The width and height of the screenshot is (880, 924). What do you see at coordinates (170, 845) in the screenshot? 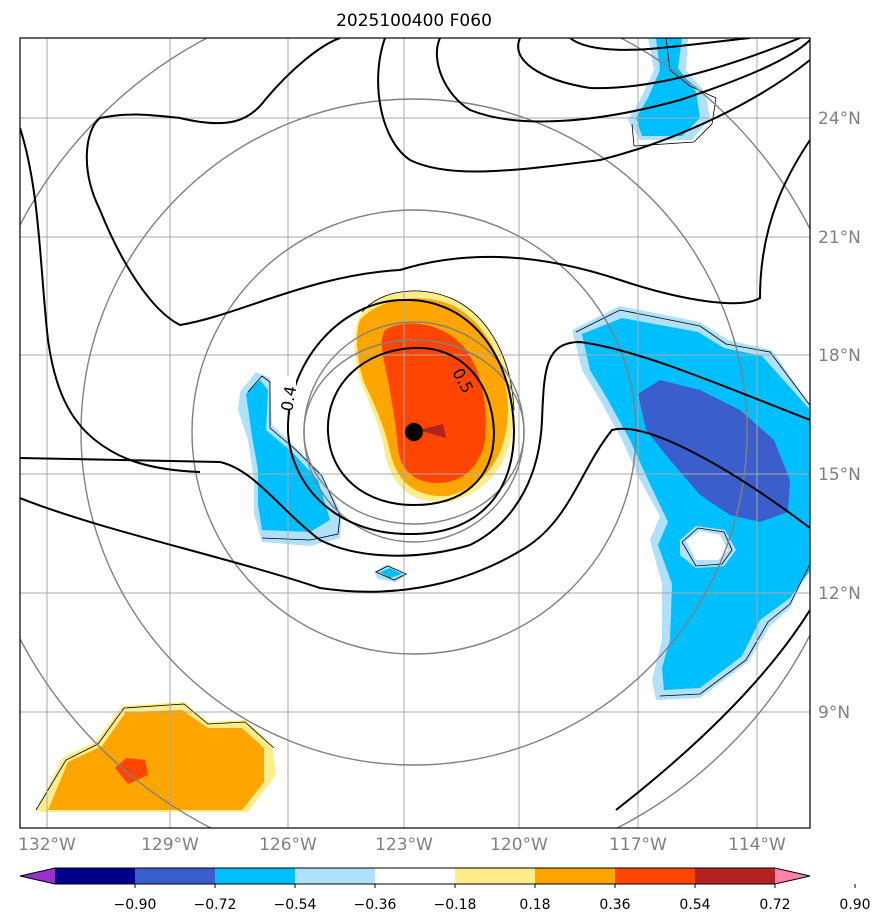
I see `lon-tick-label: 129°W` at bounding box center [170, 845].